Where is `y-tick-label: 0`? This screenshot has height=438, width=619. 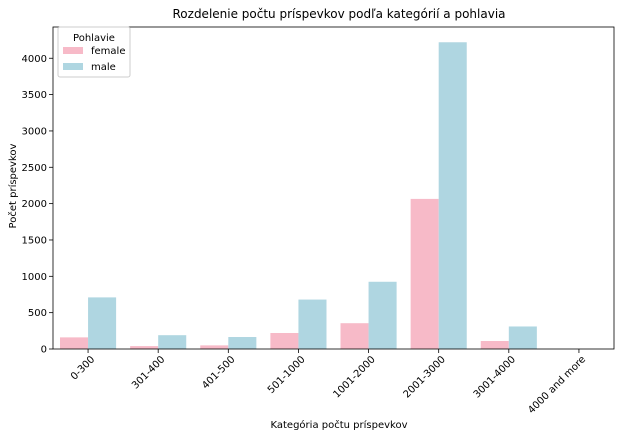
y-tick-label: 0 is located at coordinates (44, 350).